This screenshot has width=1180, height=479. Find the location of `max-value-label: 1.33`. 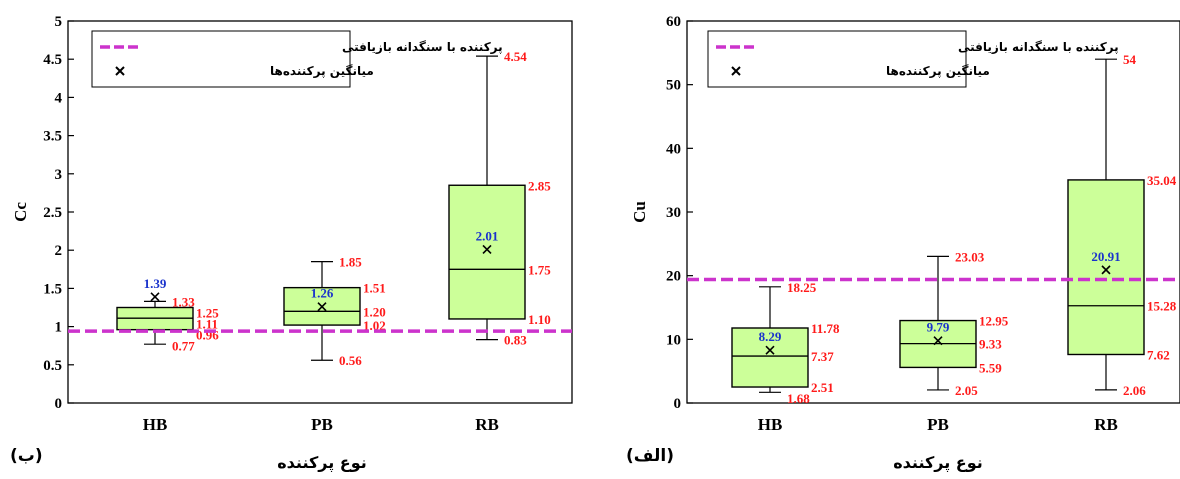

max-value-label: 1.33 is located at coordinates (183, 301).